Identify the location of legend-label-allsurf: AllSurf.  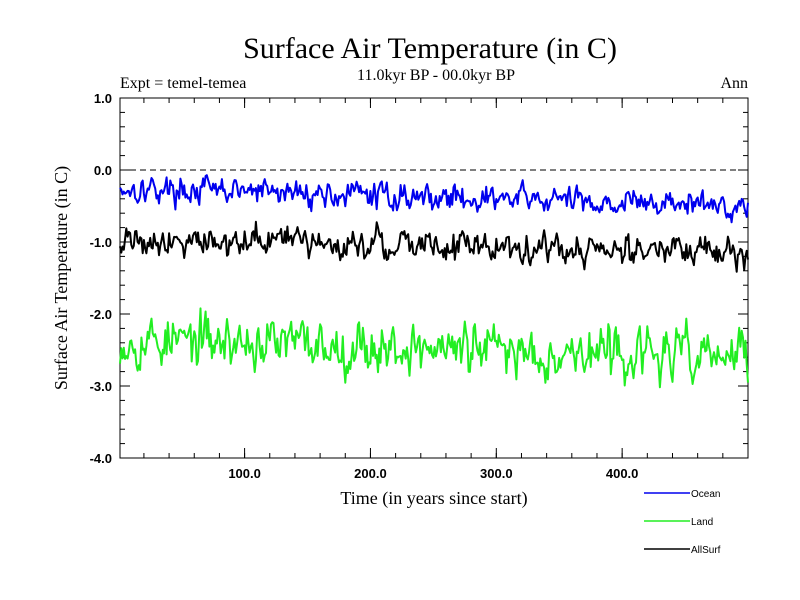
(706, 550).